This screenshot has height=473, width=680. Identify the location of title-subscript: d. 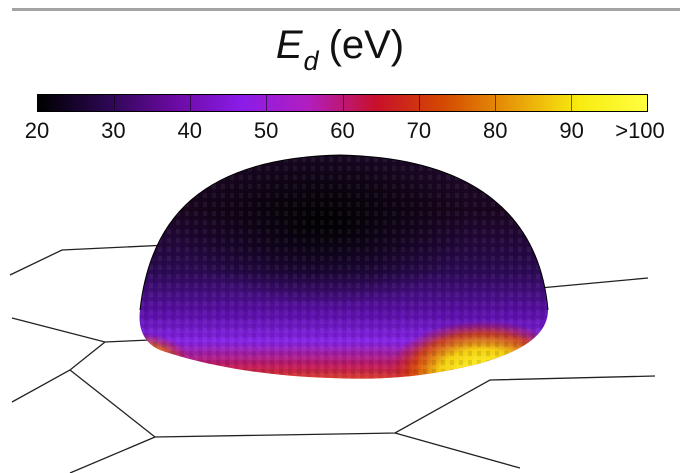
(311, 61).